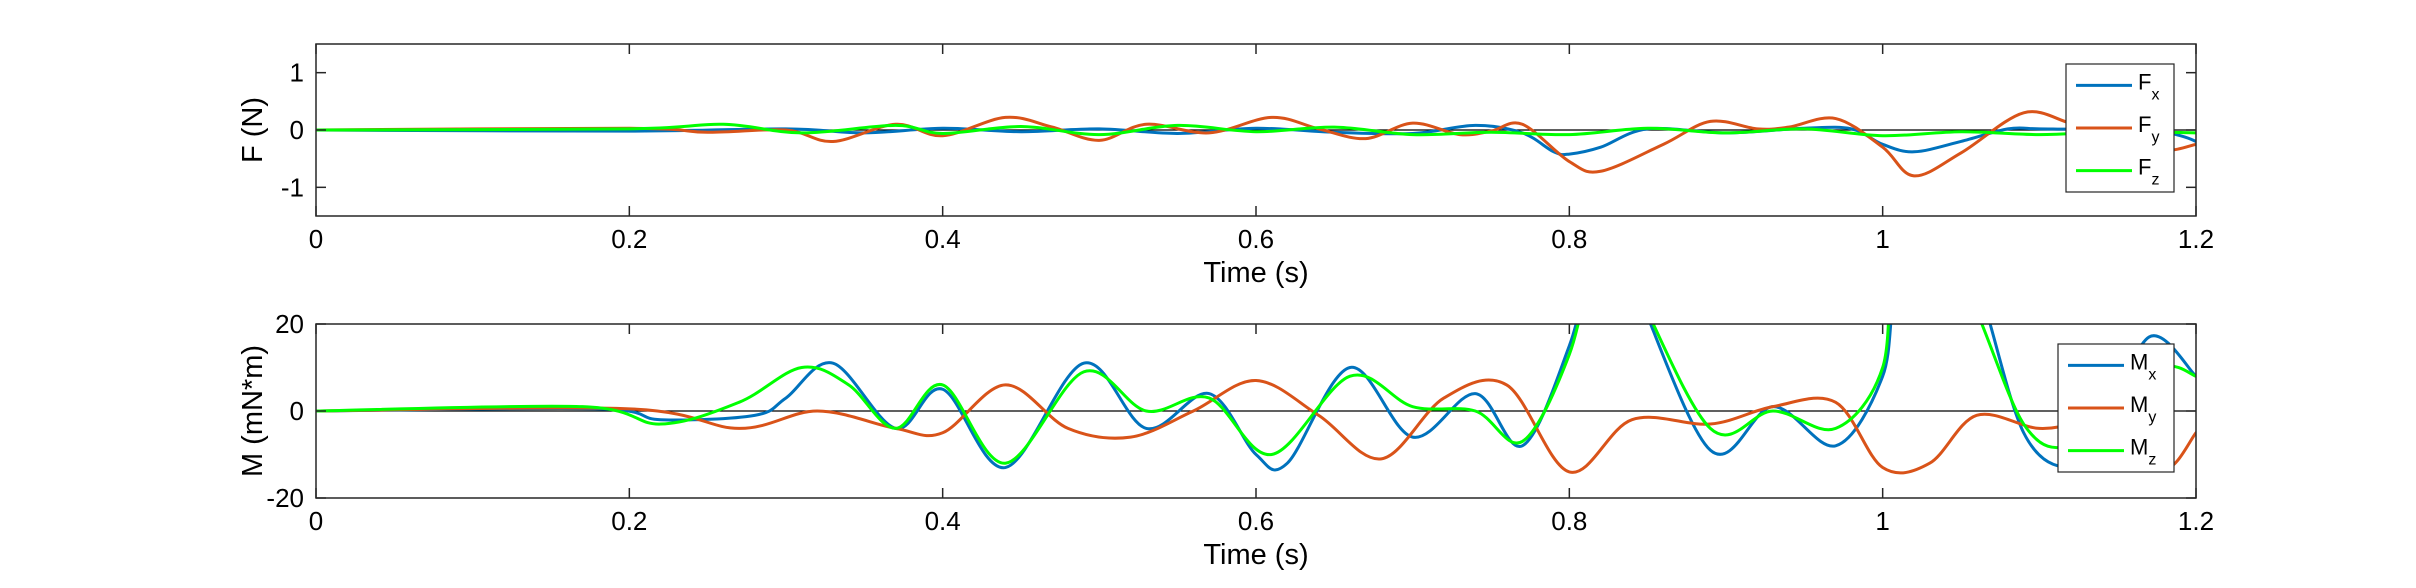 This screenshot has width=2416, height=588. Describe the element at coordinates (292, 187) in the screenshot. I see `y-tick-label: -1` at that location.